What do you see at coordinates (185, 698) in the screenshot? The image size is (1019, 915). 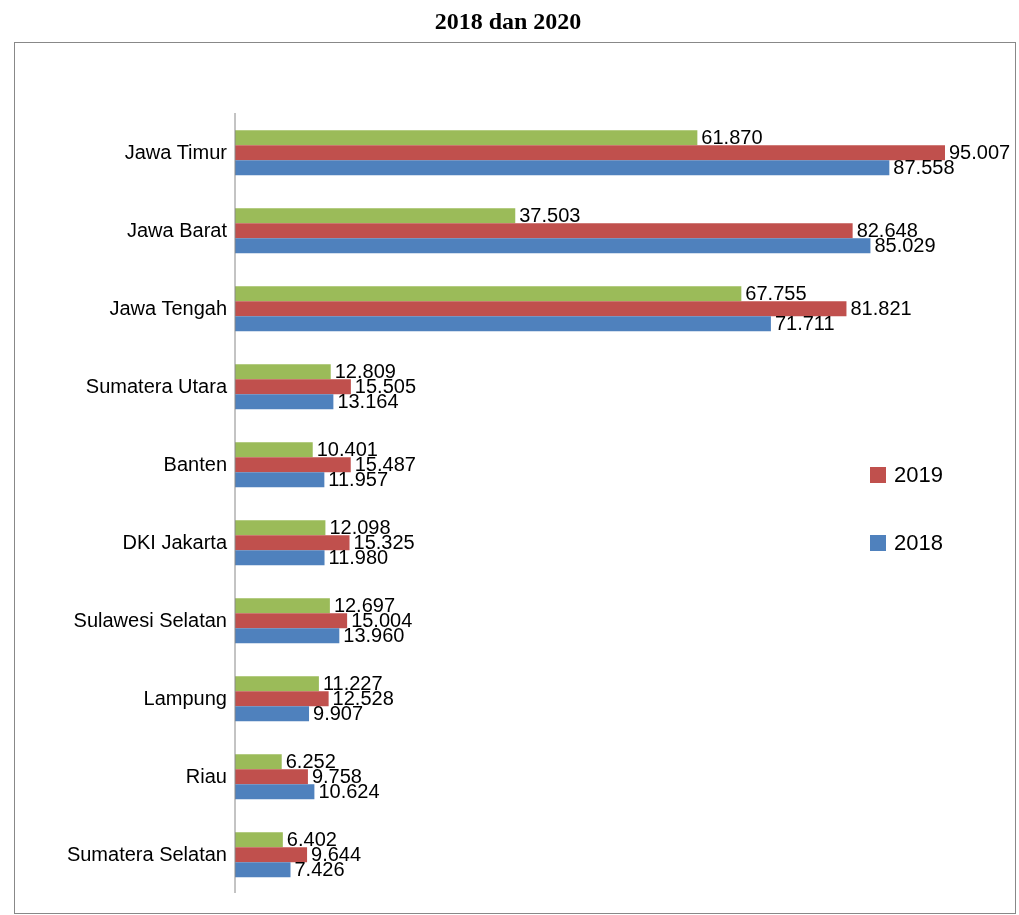 I see `y-tick-label: Lampung` at bounding box center [185, 698].